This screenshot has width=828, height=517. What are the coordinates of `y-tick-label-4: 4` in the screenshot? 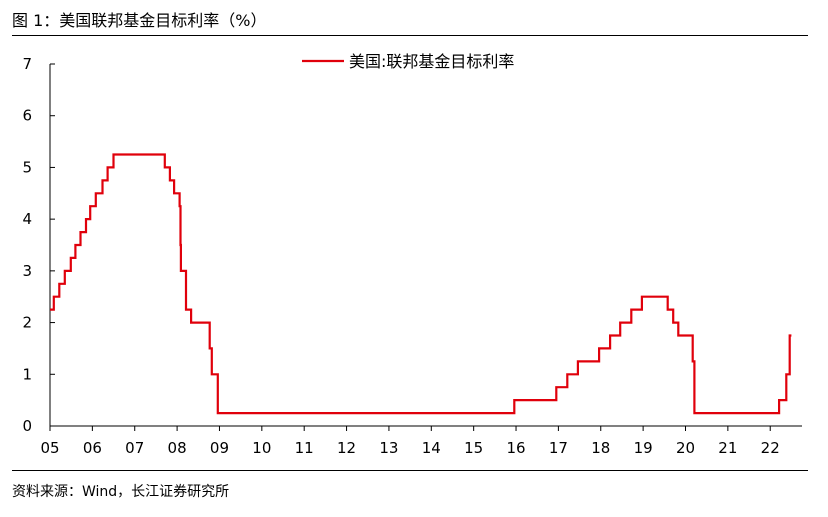 It's located at (27, 219).